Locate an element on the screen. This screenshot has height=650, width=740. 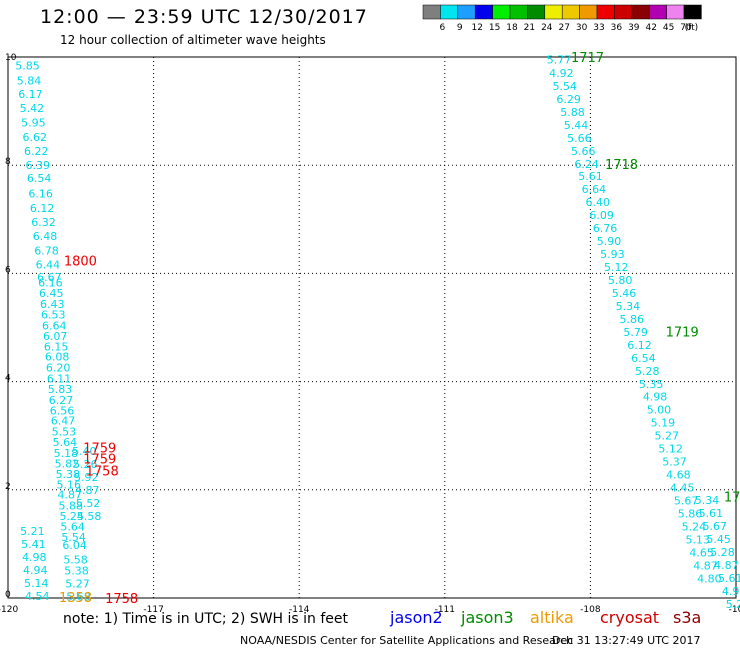
chart-title: 12:00 — 23:59 UTC 12/30/2017 is located at coordinates (204, 17).